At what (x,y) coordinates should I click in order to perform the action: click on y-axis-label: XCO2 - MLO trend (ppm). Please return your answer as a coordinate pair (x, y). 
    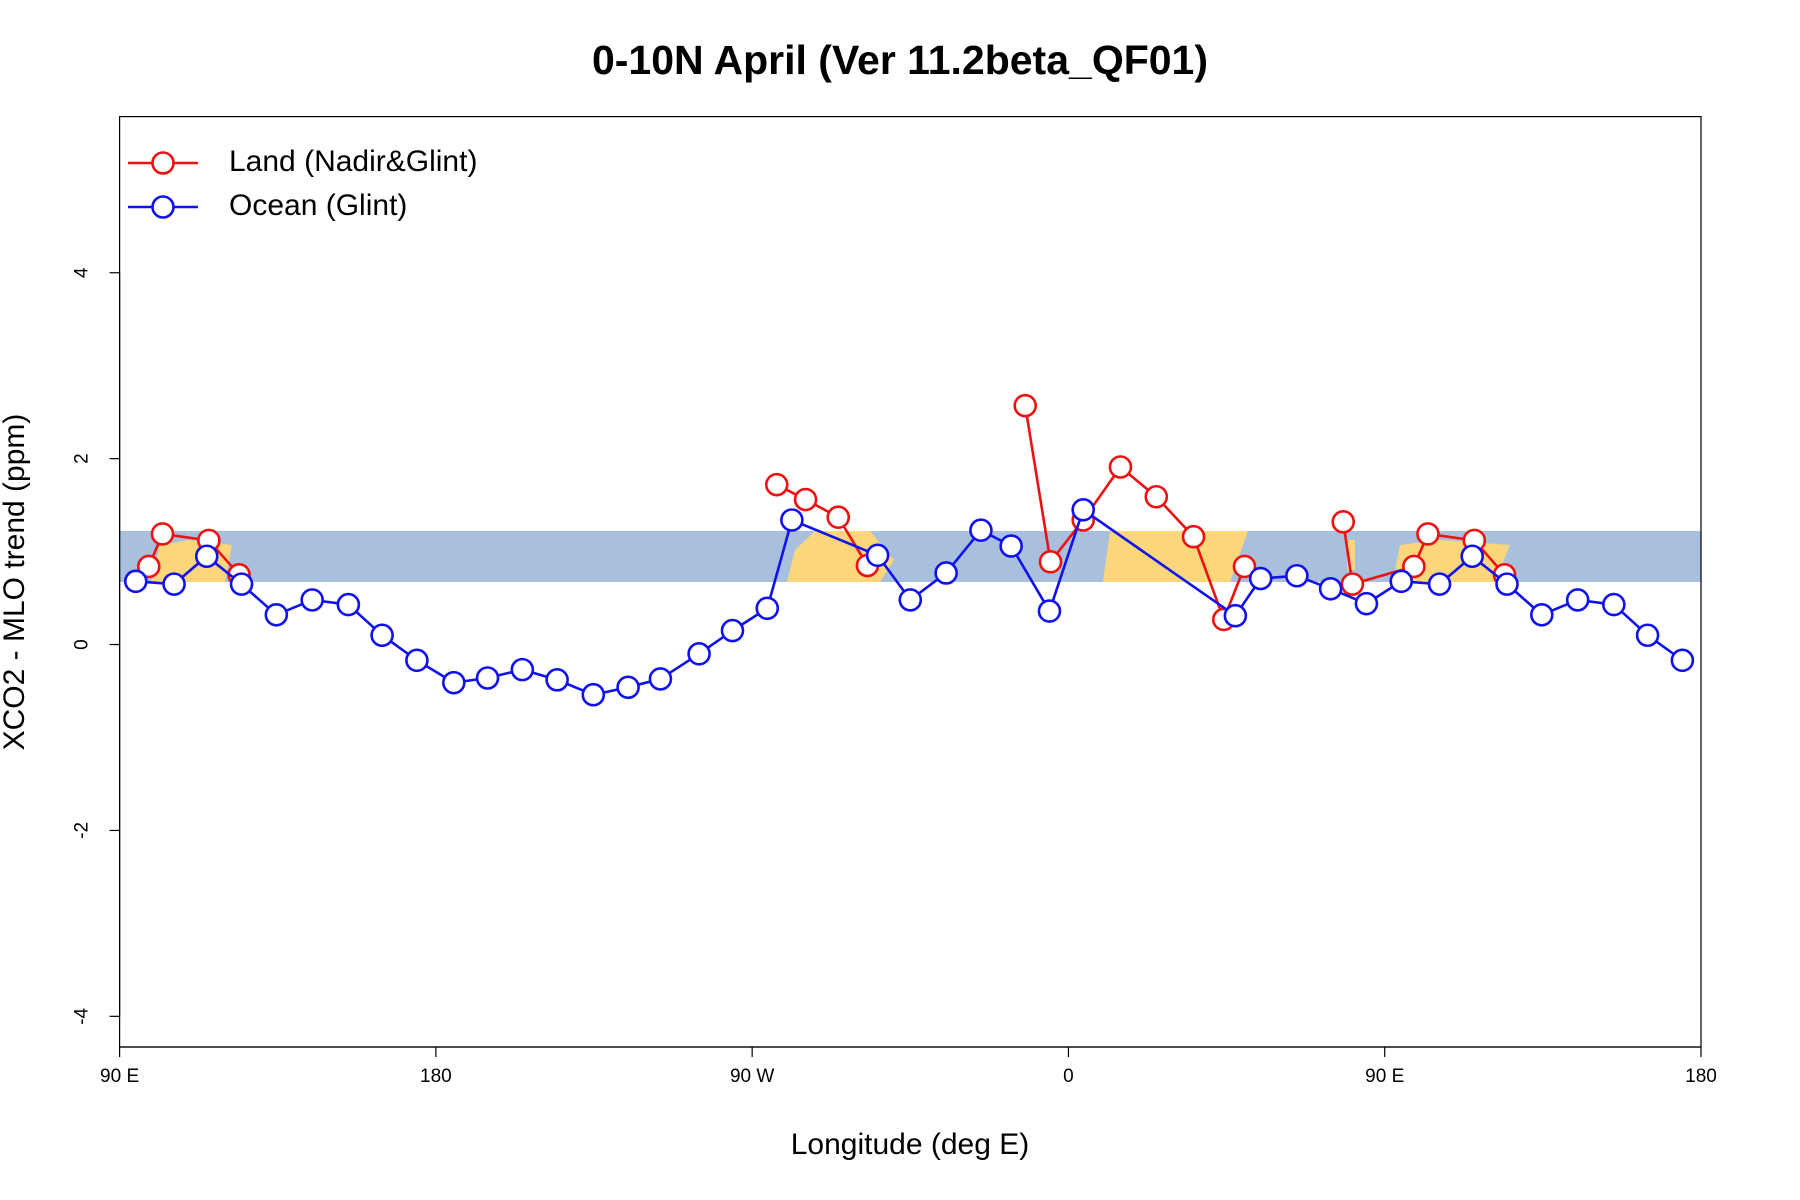
    Looking at the image, I should click on (15, 582).